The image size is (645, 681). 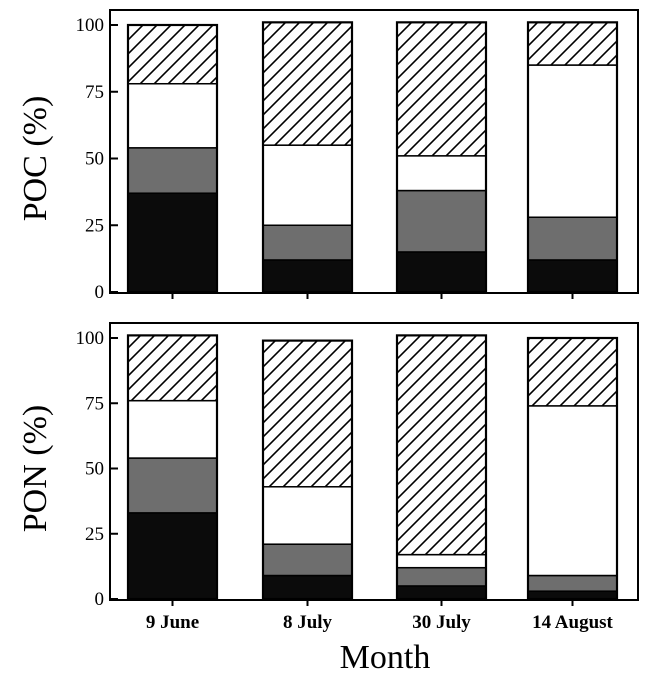 What do you see at coordinates (94, 403) in the screenshot?
I see `pon-y-tick-label: 75` at bounding box center [94, 403].